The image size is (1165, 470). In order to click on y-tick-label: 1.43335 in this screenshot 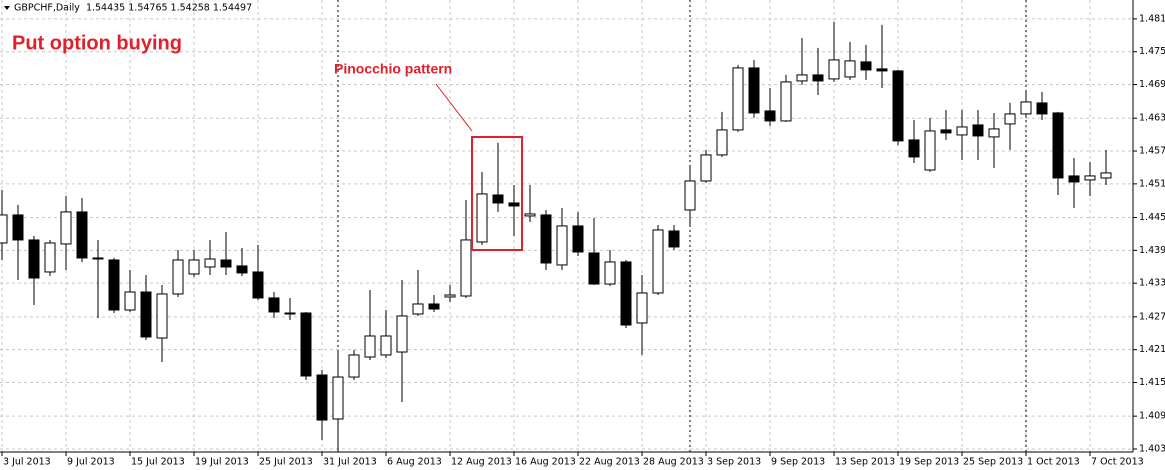, I will do `click(1152, 283)`.